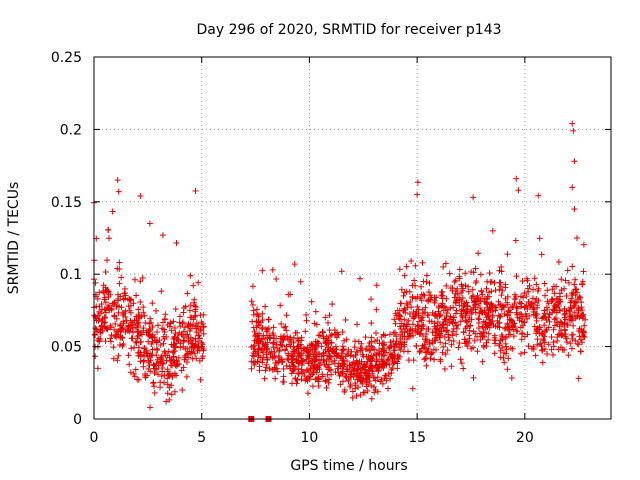 The image size is (640, 480). Describe the element at coordinates (312, 438) in the screenshot. I see `x-tick-labels: 0 5 10 15 20` at that location.